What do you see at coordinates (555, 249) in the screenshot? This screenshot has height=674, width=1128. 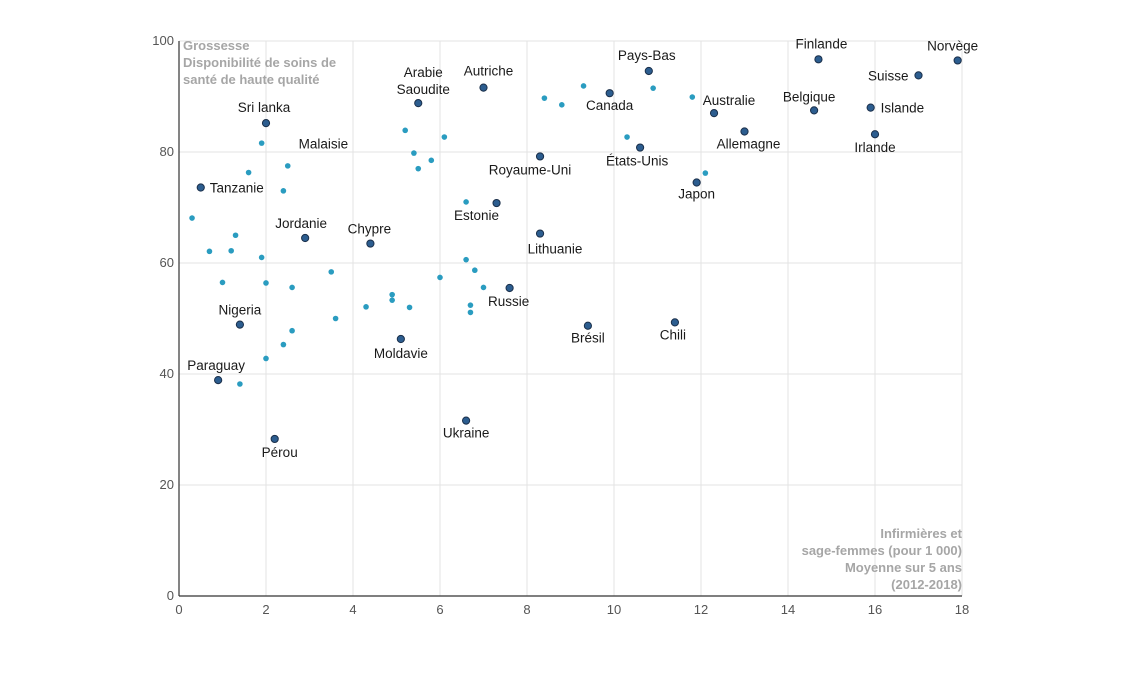 I see `data-label-lithuanie: Lithuanie` at bounding box center [555, 249].